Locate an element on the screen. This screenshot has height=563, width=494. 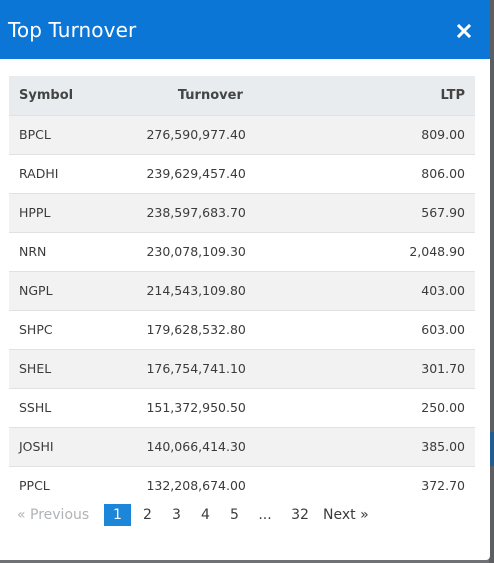
cell-ltp: 250.00 is located at coordinates (430, 407).